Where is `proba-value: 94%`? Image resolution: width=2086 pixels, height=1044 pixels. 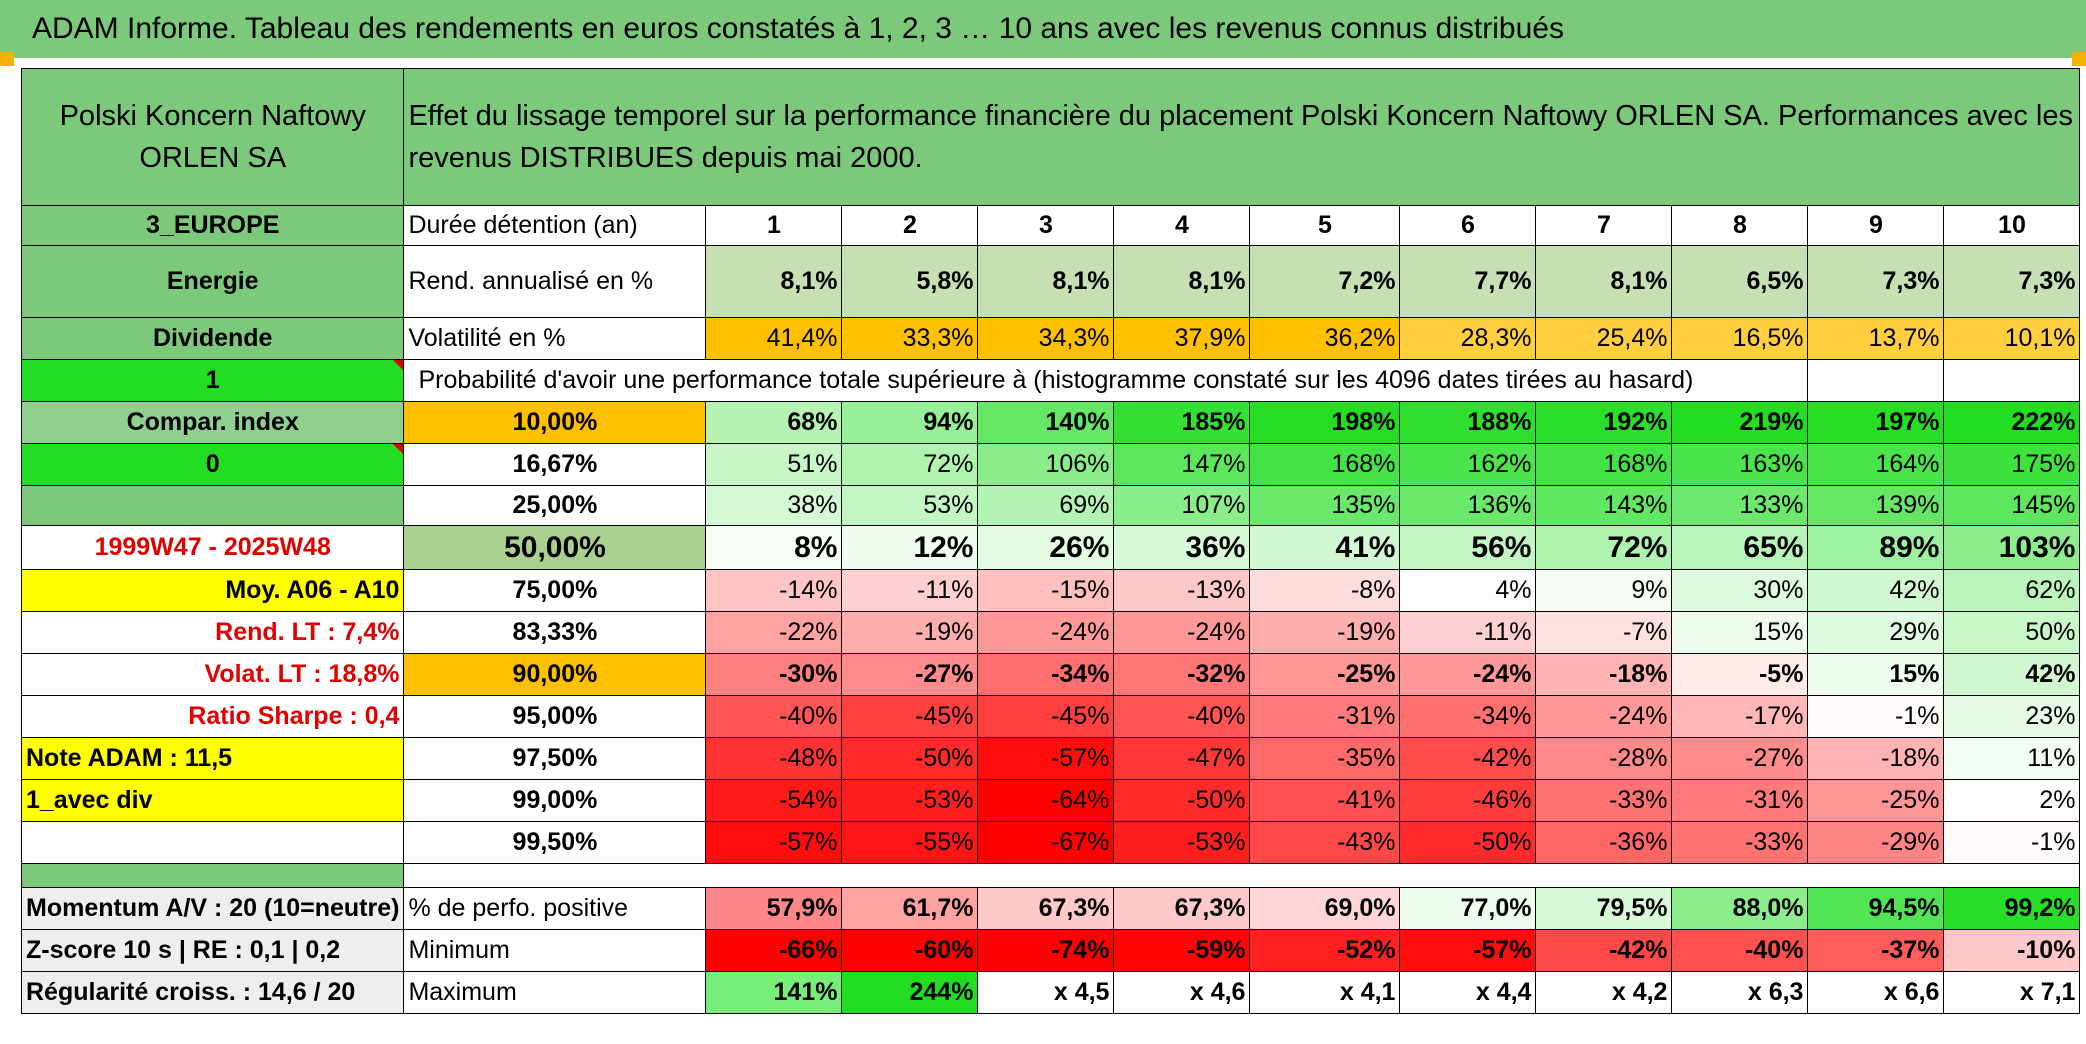
proba-value: 94% is located at coordinates (910, 422).